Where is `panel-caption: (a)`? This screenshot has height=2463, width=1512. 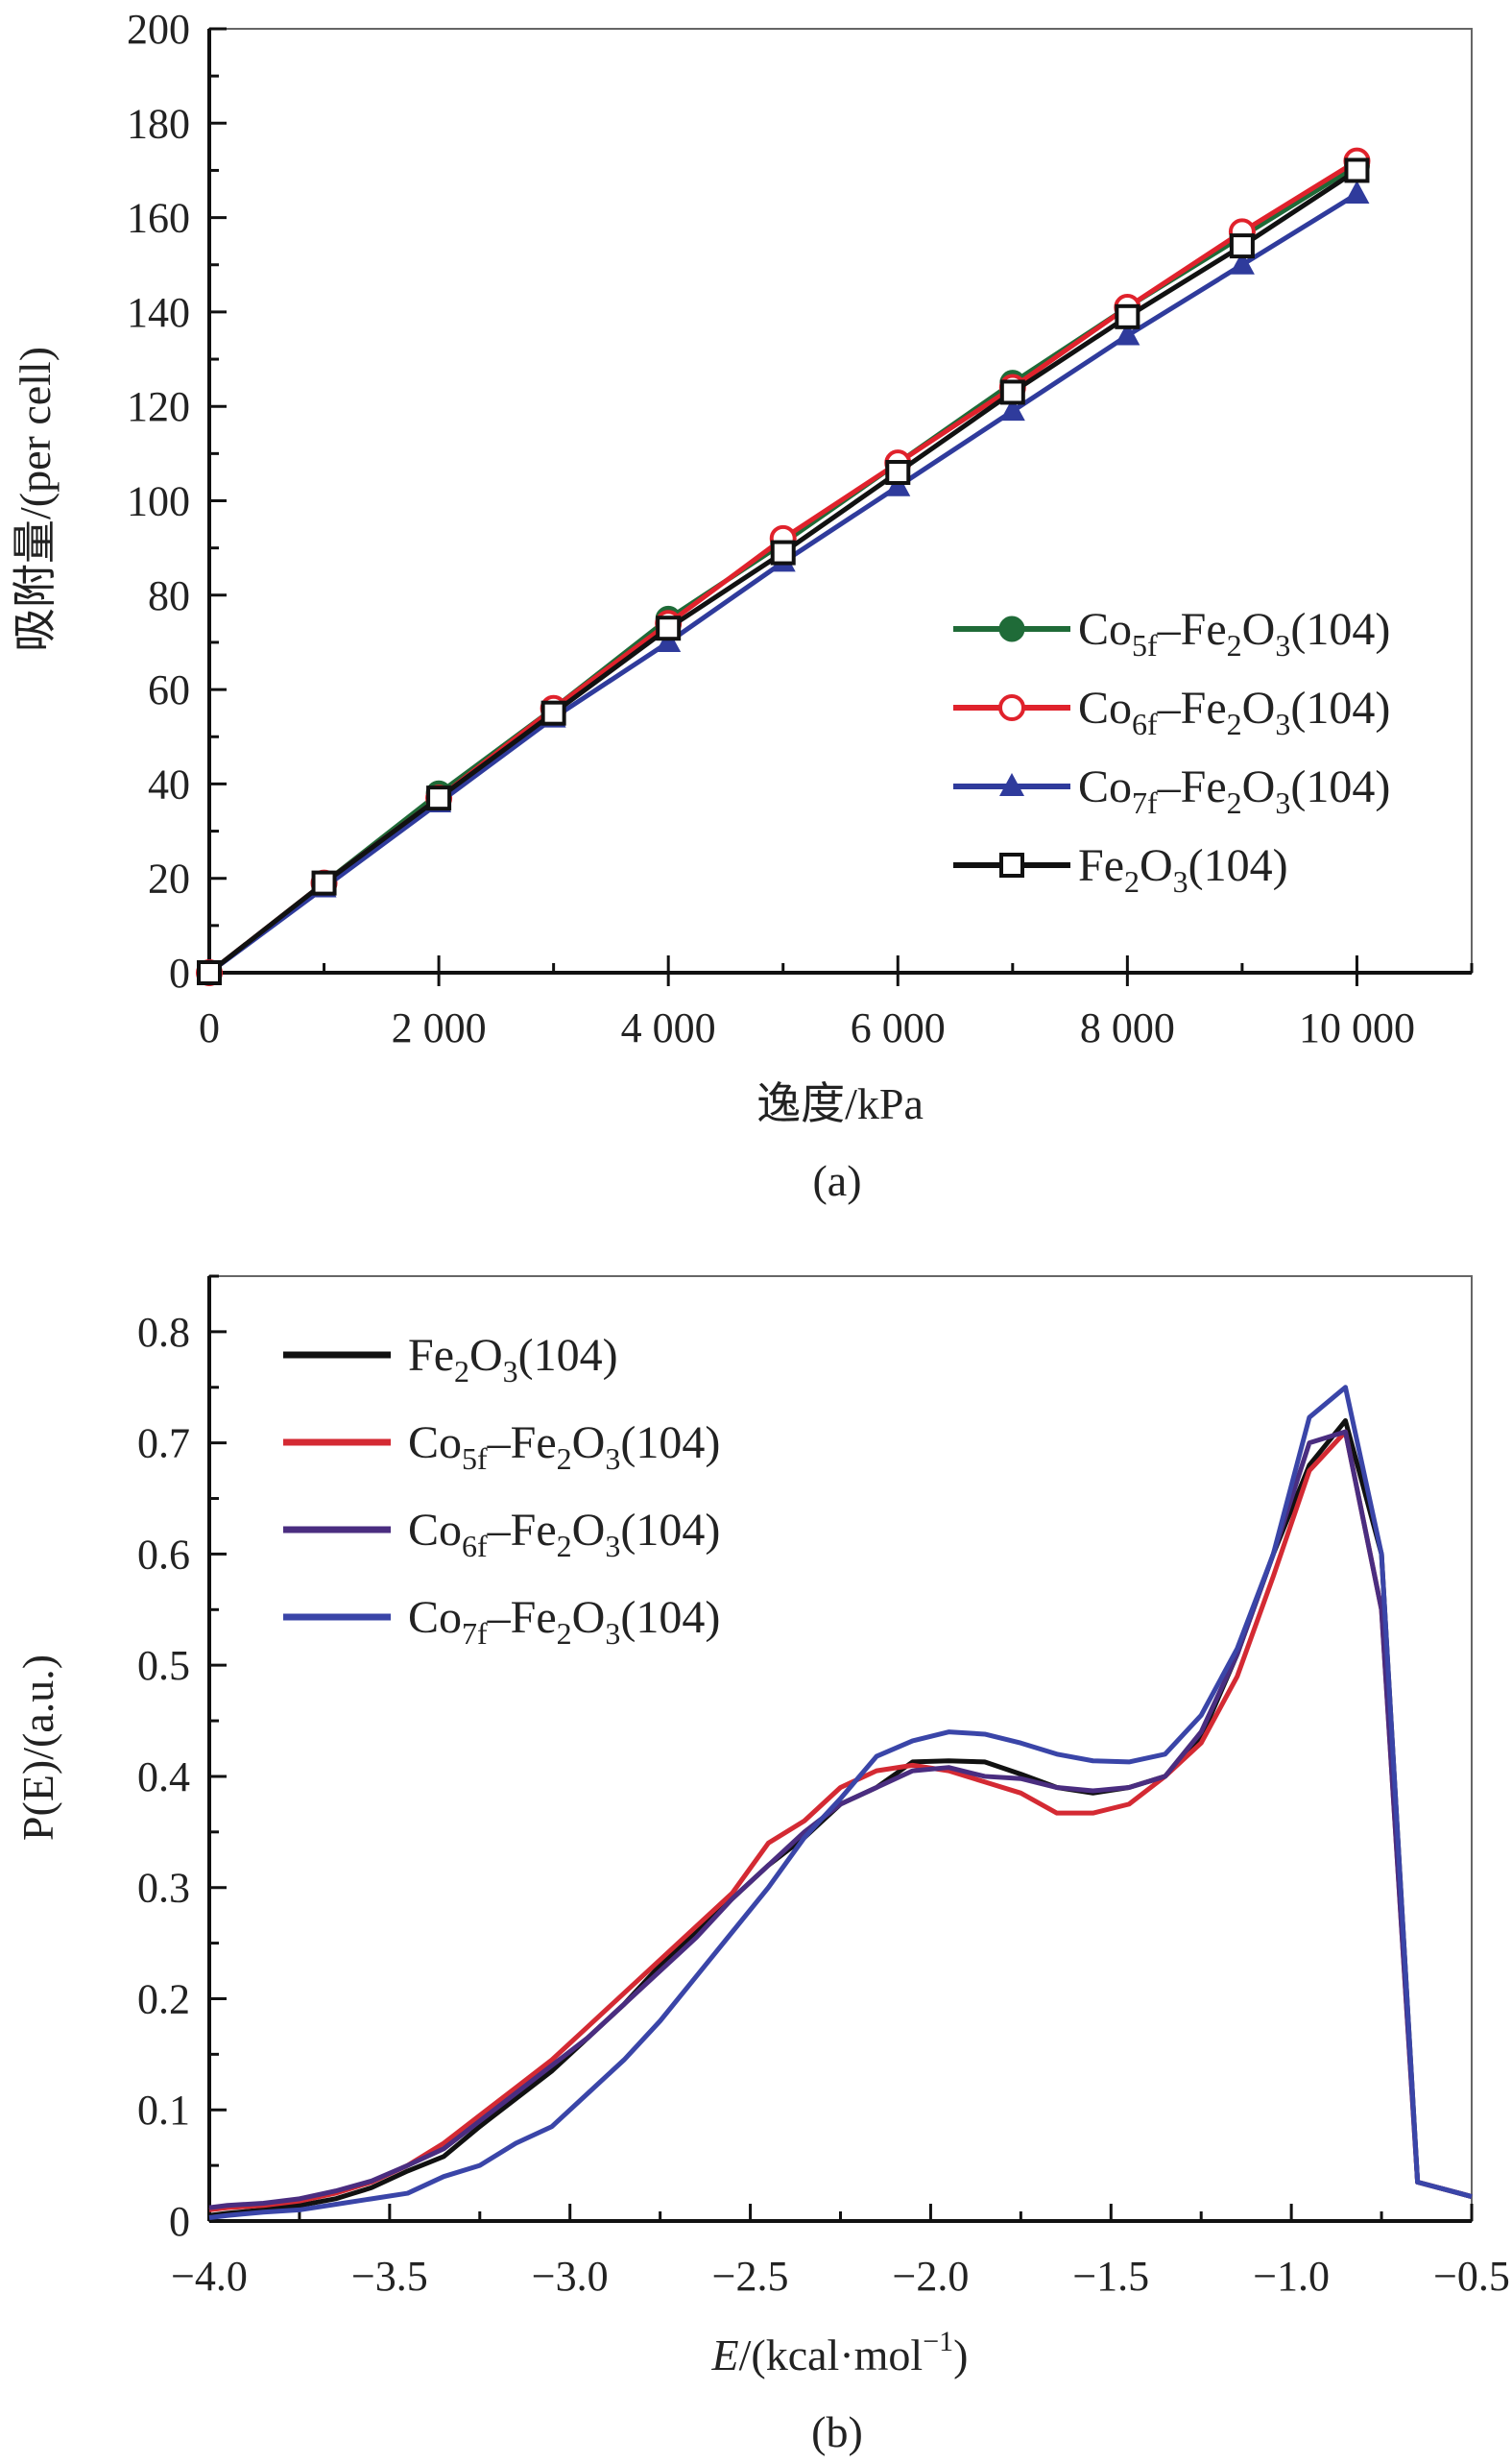
panel-caption: (a) is located at coordinates (836, 1180).